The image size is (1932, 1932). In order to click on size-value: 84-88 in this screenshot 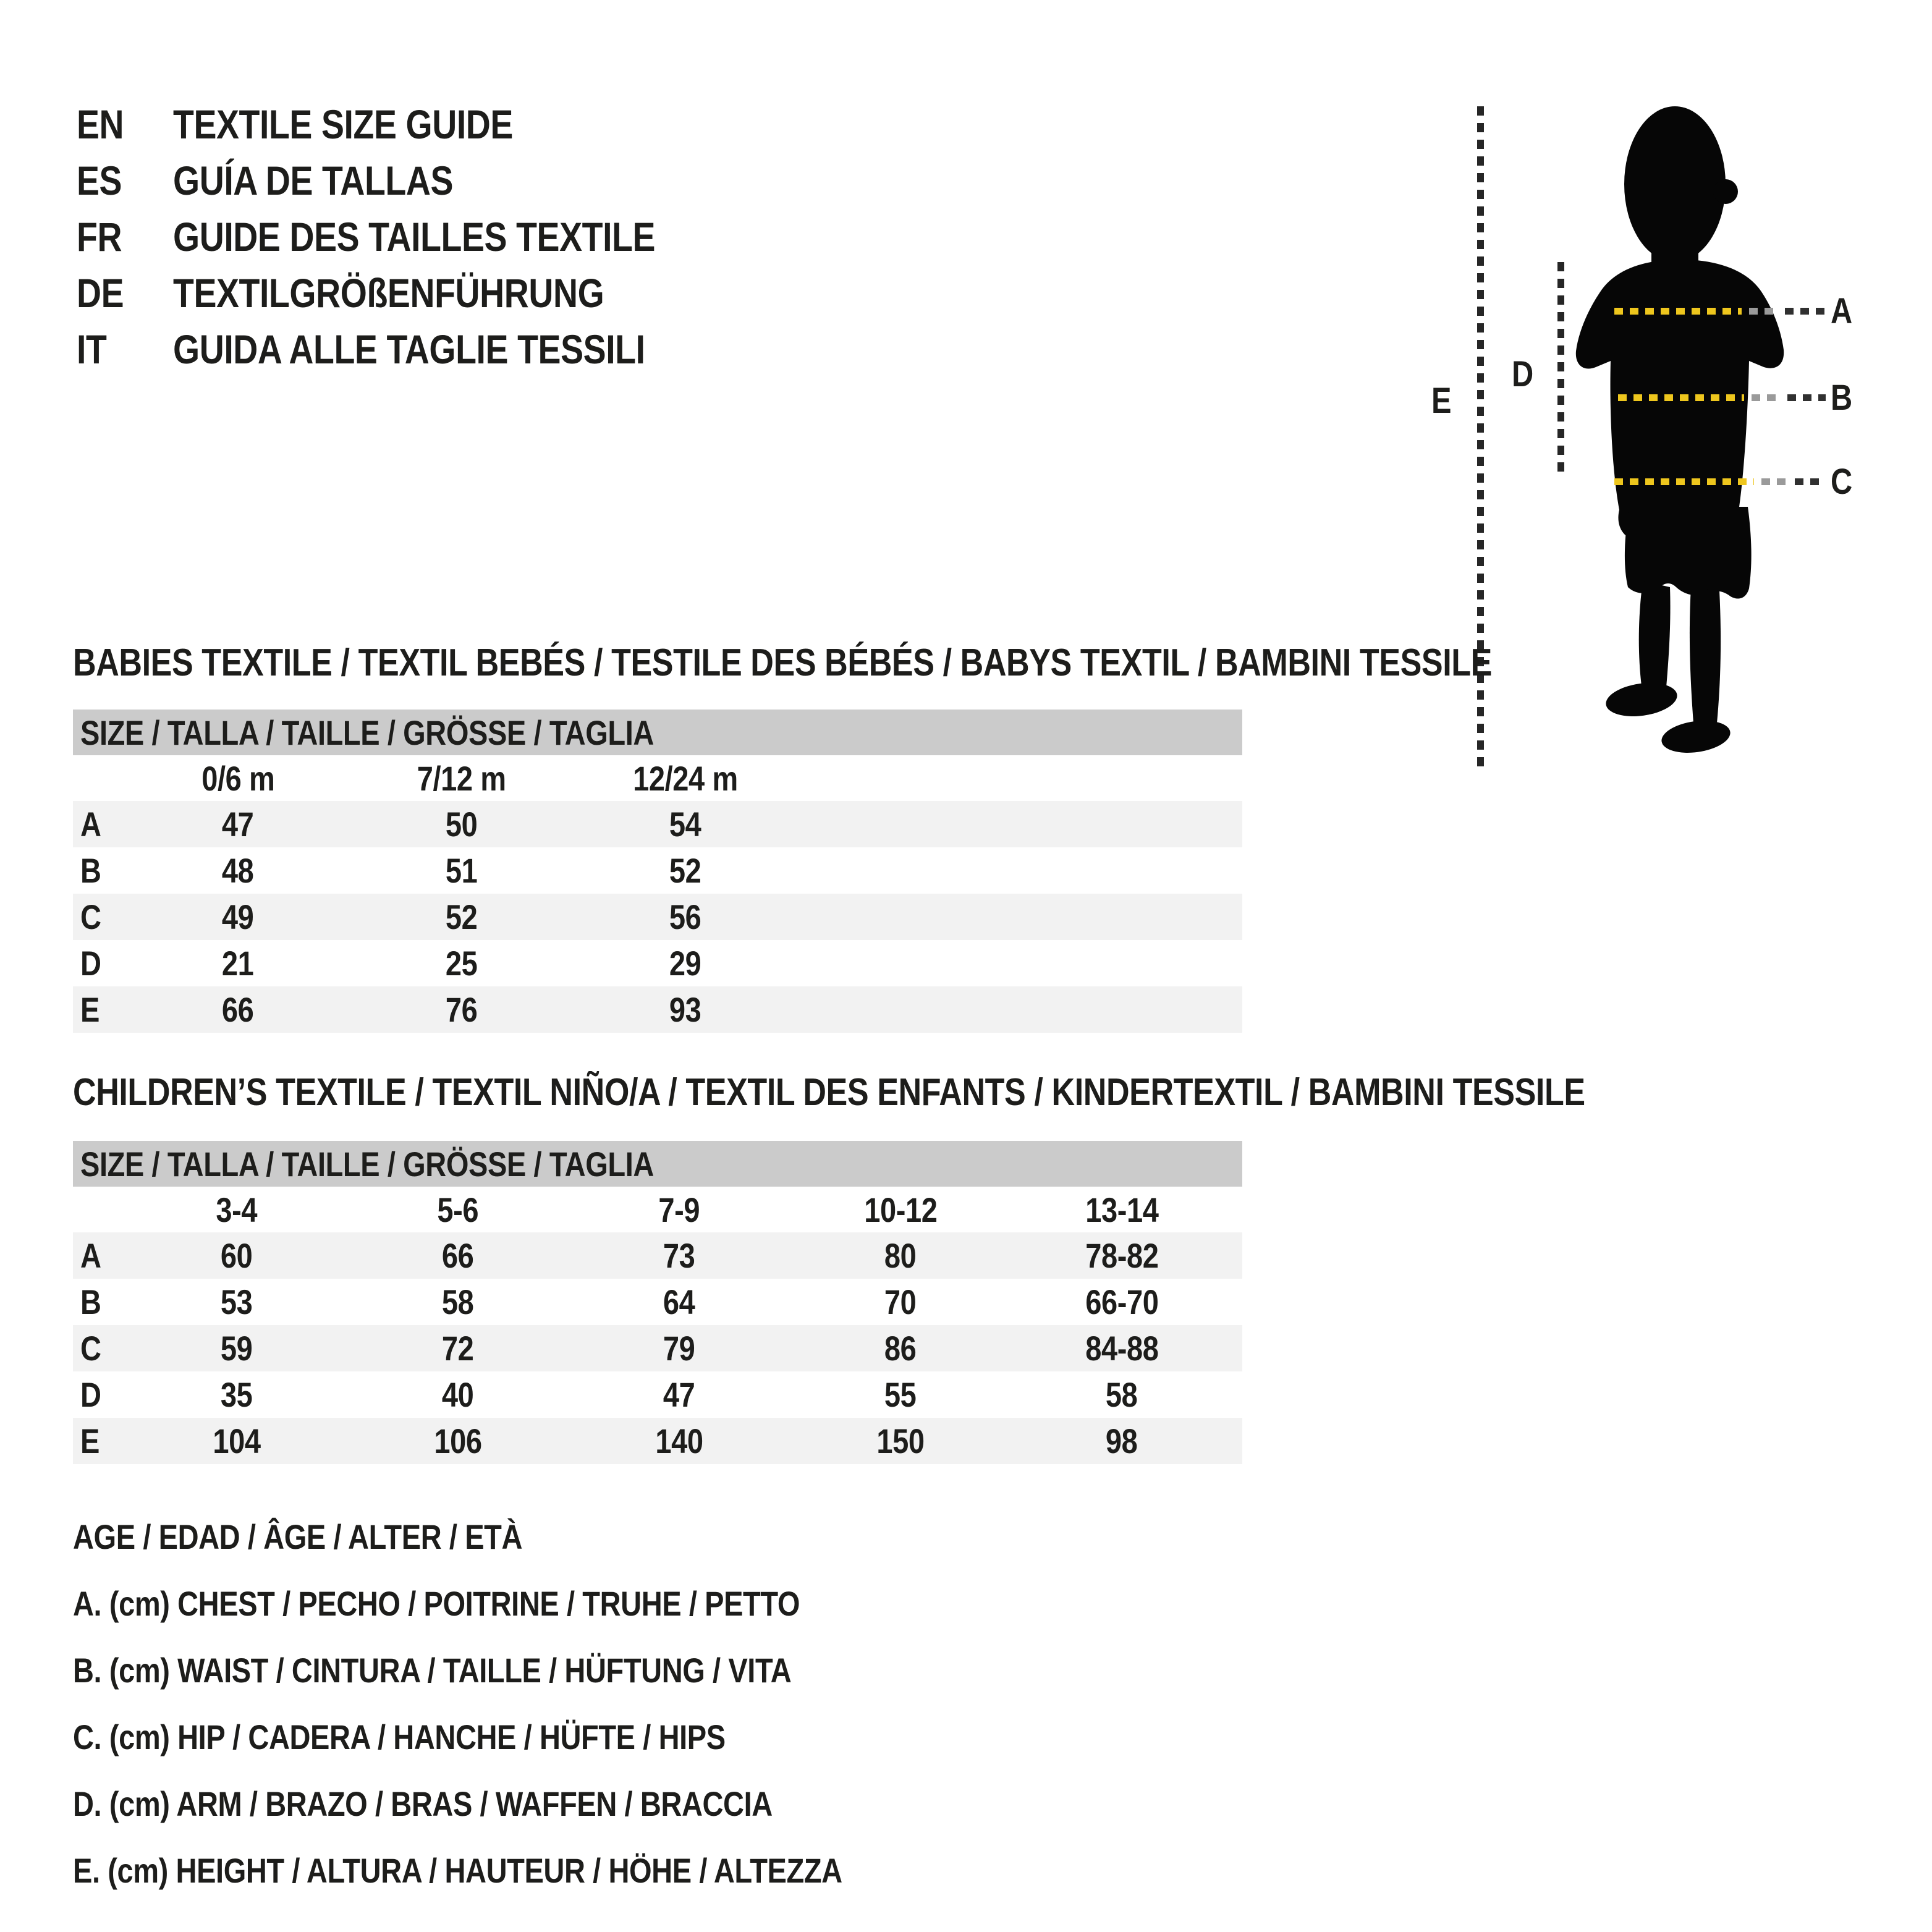, I will do `click(1121, 1348)`.